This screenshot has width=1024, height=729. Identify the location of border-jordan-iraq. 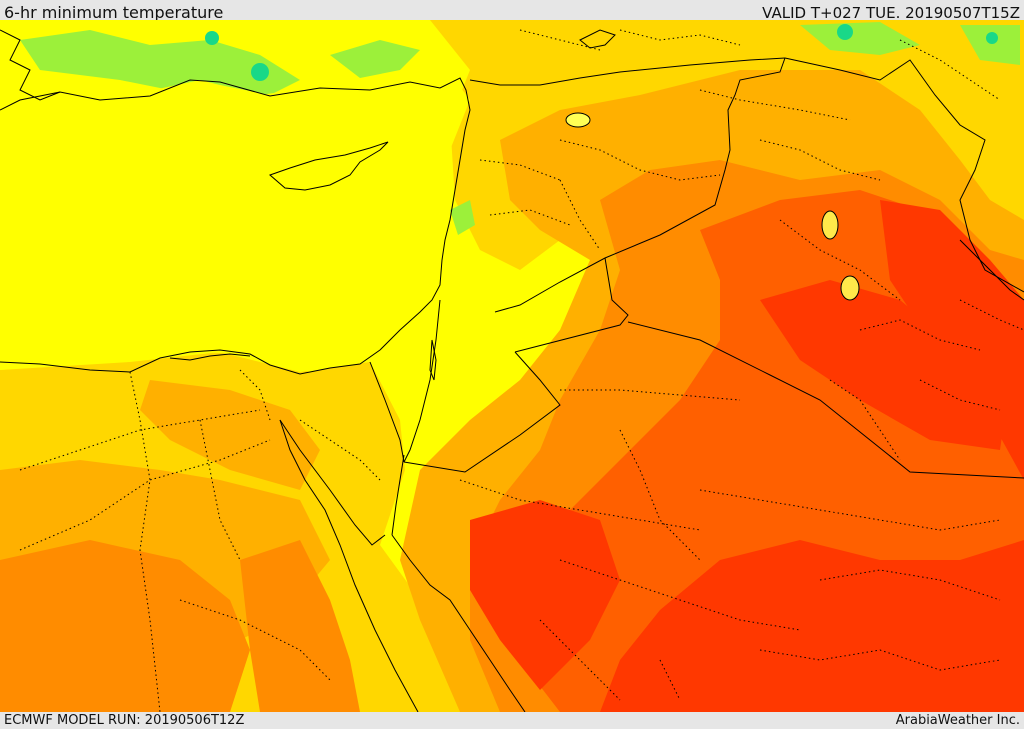
(571, 305).